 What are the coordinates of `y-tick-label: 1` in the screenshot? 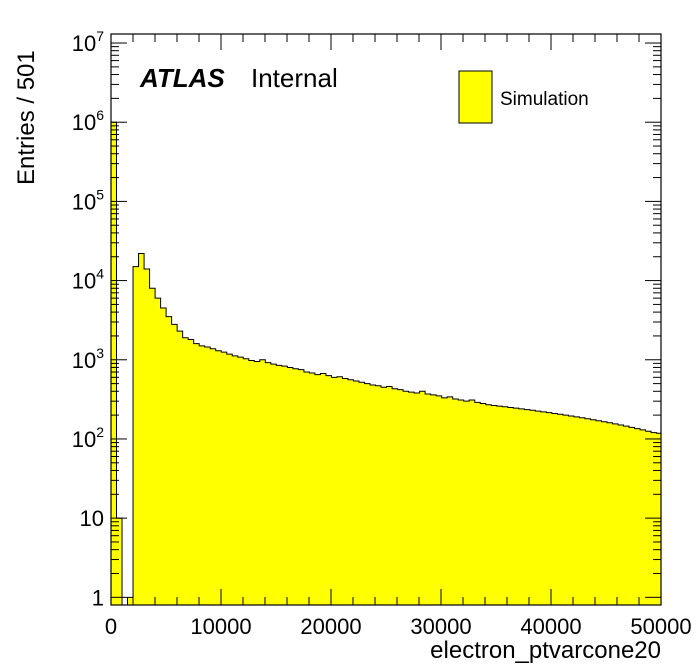 It's located at (98, 597).